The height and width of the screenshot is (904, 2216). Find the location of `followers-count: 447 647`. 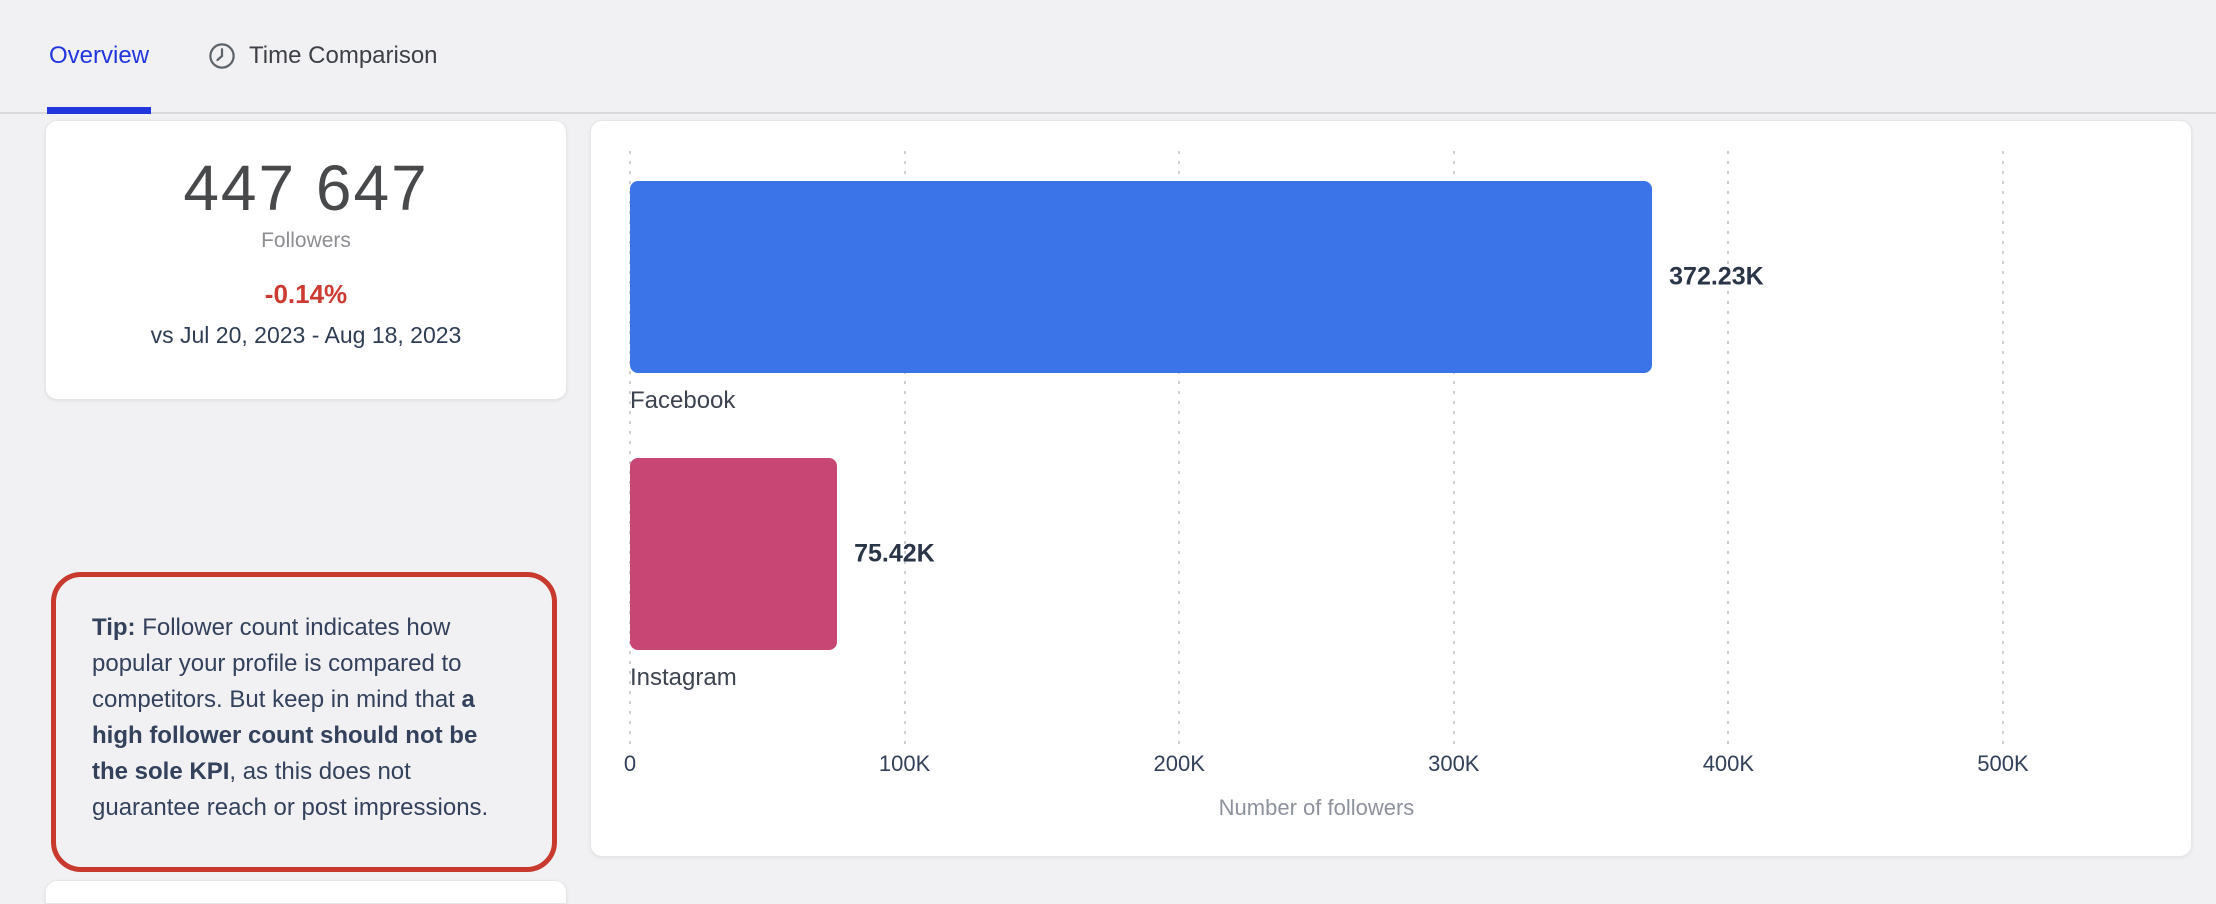

followers-count: 447 647 is located at coordinates (306, 188).